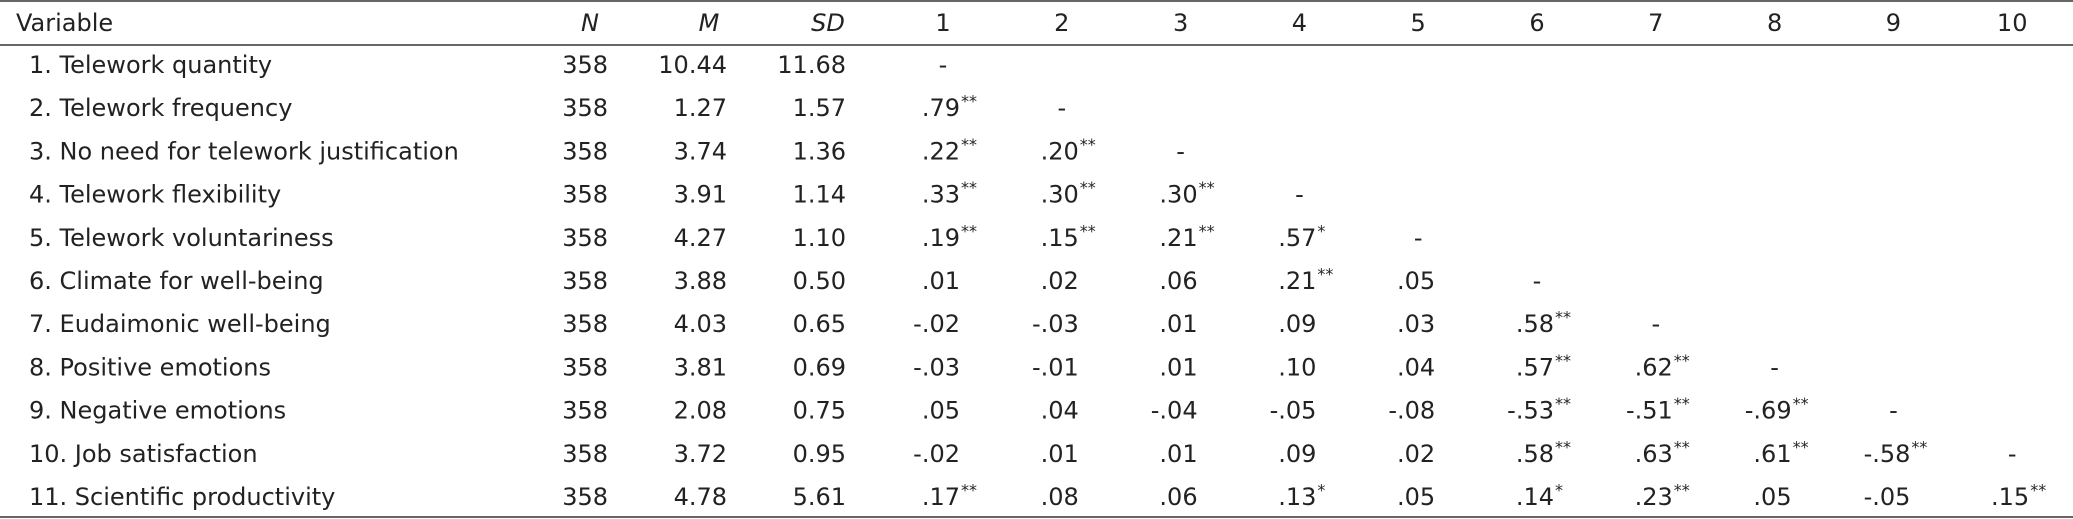  Describe the element at coordinates (150, 65) in the screenshot. I see `row-label: 1. Telework quantity` at that location.